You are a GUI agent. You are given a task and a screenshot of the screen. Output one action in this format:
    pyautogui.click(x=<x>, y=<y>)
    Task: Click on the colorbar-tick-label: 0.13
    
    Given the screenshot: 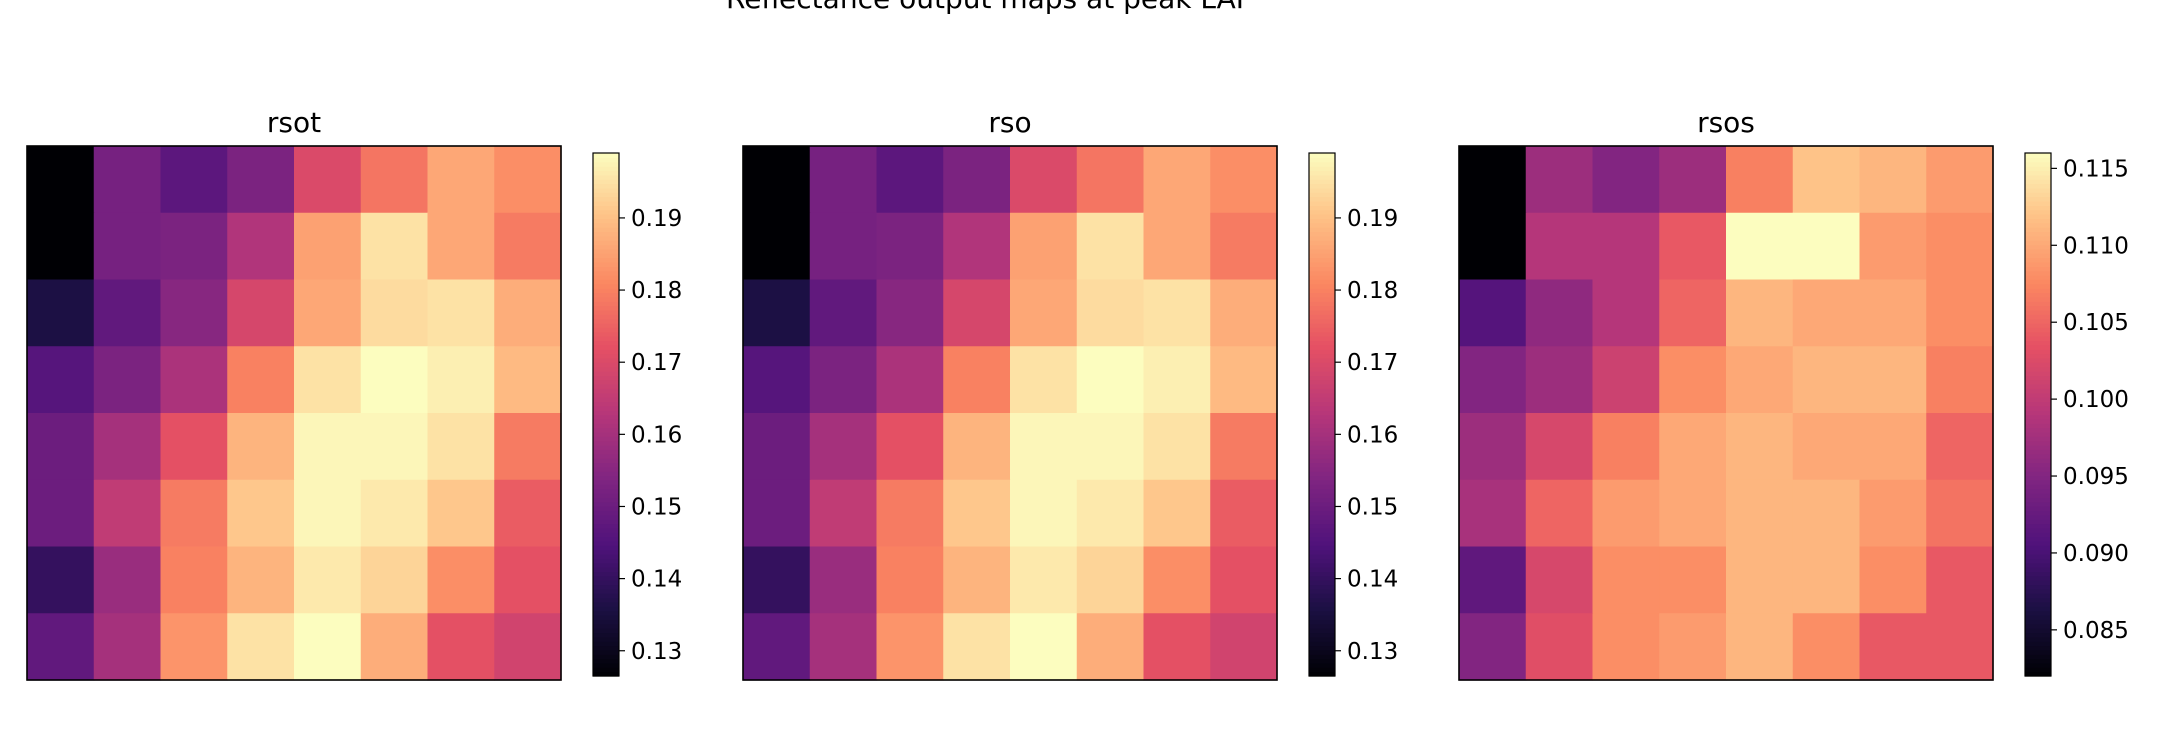 What is the action you would take?
    pyautogui.click(x=1372, y=652)
    